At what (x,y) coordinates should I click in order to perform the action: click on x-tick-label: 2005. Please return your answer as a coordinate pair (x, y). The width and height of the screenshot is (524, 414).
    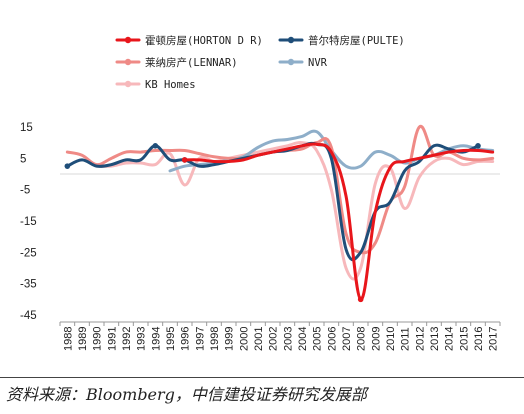
    Looking at the image, I should click on (318, 339).